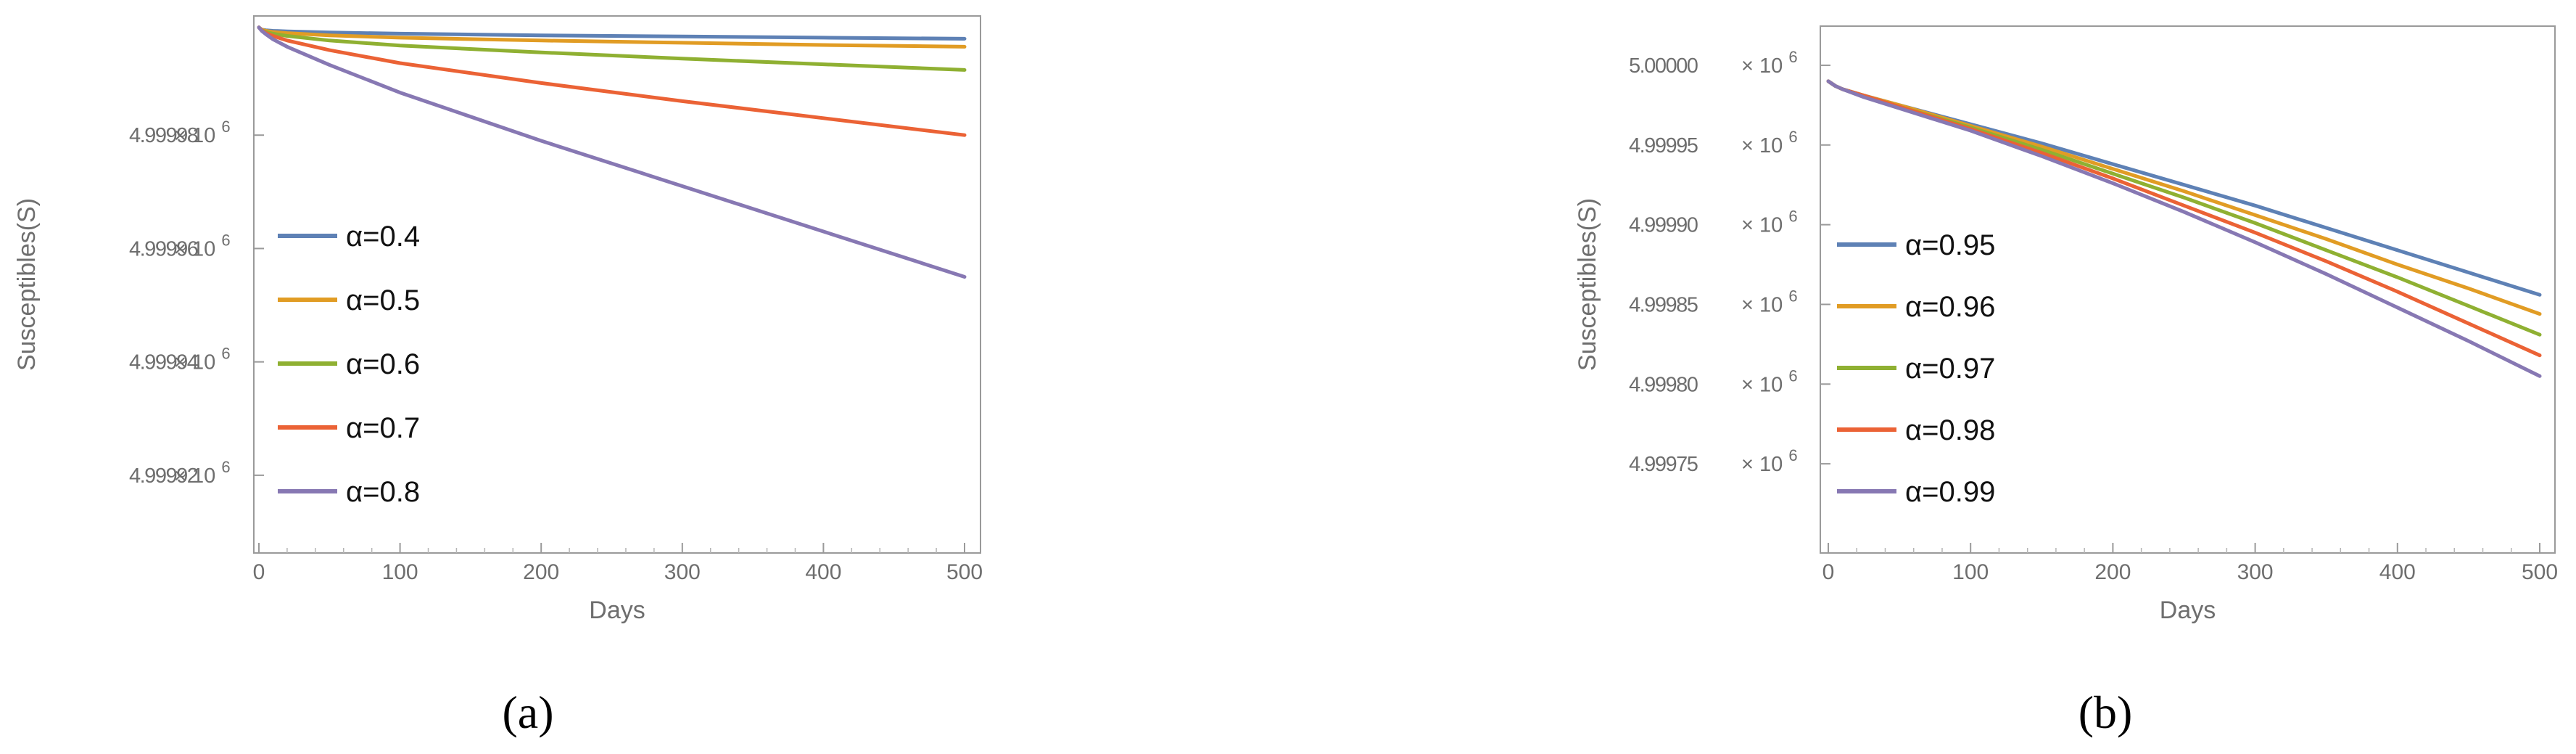 The height and width of the screenshot is (754, 2576). I want to click on y-tick-label: 4.99992, so click(163, 476).